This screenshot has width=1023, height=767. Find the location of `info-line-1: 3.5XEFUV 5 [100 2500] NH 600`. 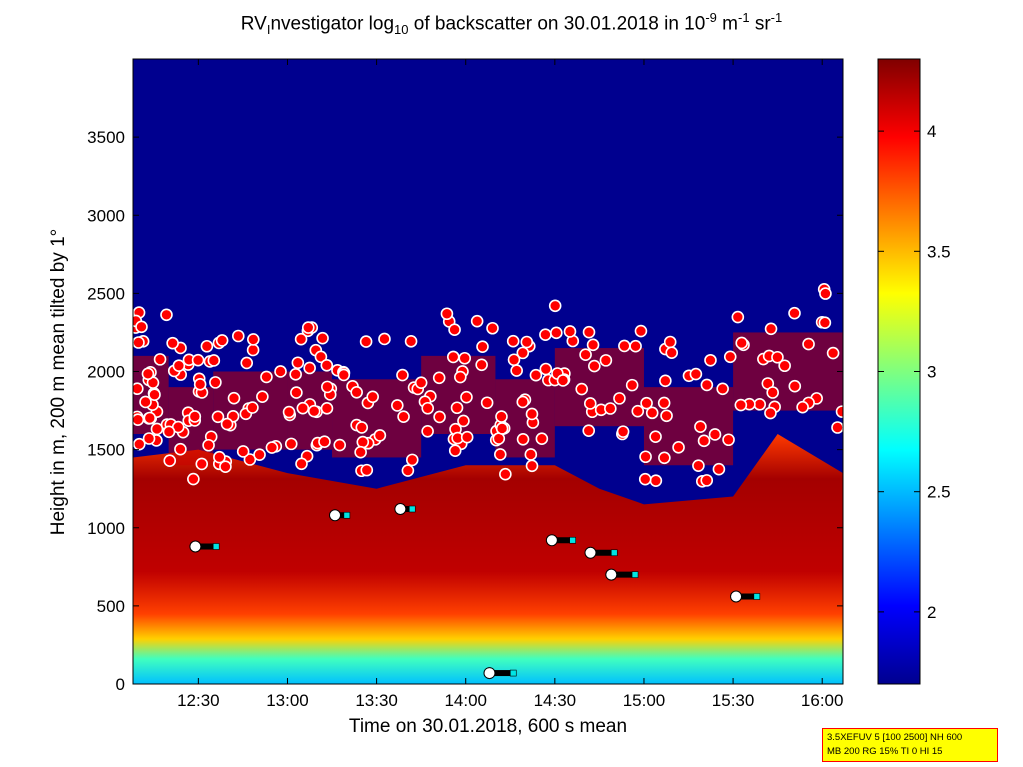

info-line-1: 3.5XEFUV 5 [100 2500] NH 600 is located at coordinates (895, 737).